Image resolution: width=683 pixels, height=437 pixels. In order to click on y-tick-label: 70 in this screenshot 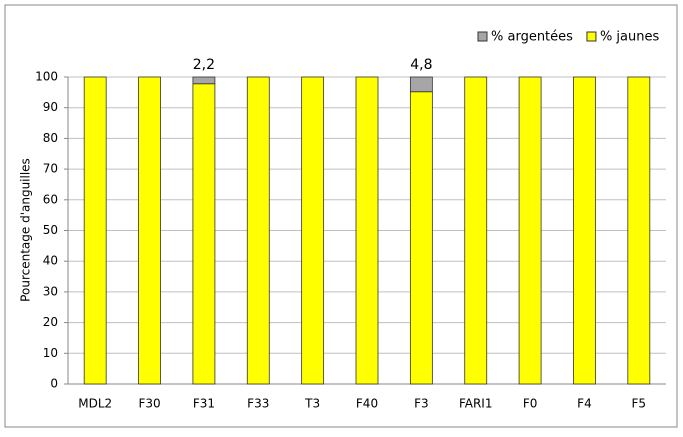, I will do `click(50, 169)`.